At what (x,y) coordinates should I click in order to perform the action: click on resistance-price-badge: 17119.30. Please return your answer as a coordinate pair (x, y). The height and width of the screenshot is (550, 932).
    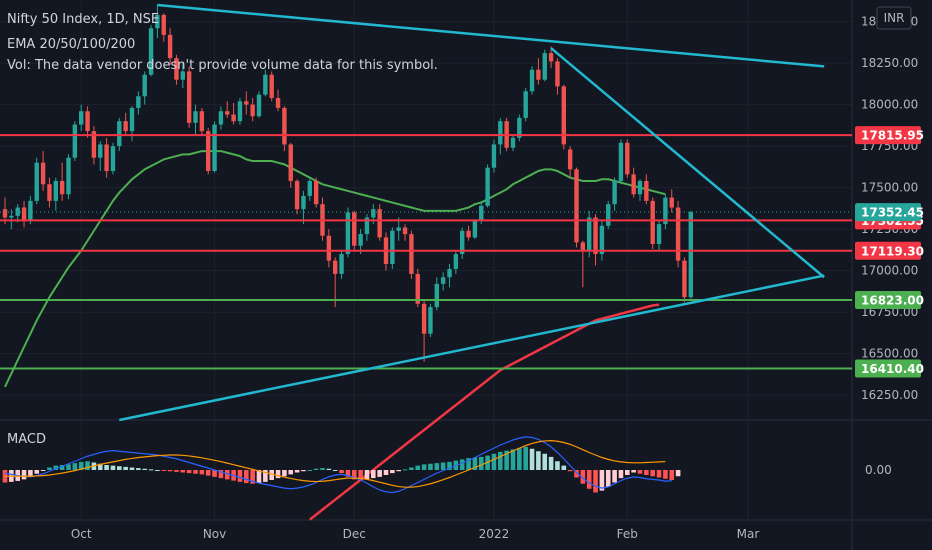
    Looking at the image, I should click on (892, 251).